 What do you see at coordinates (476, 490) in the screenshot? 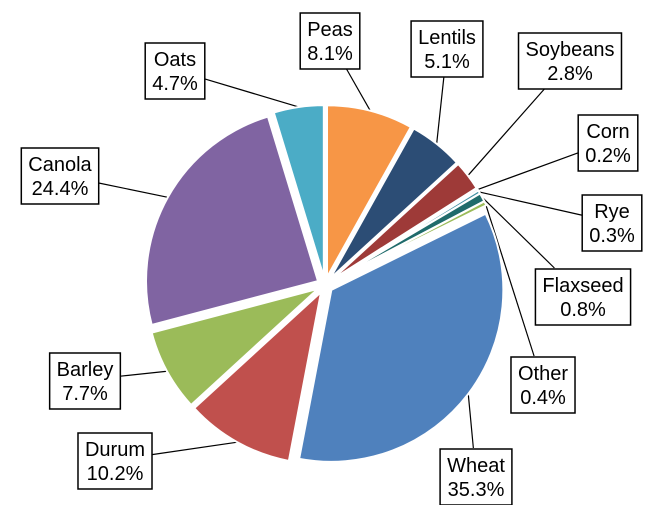
I see `value-label: 35.3%` at bounding box center [476, 490].